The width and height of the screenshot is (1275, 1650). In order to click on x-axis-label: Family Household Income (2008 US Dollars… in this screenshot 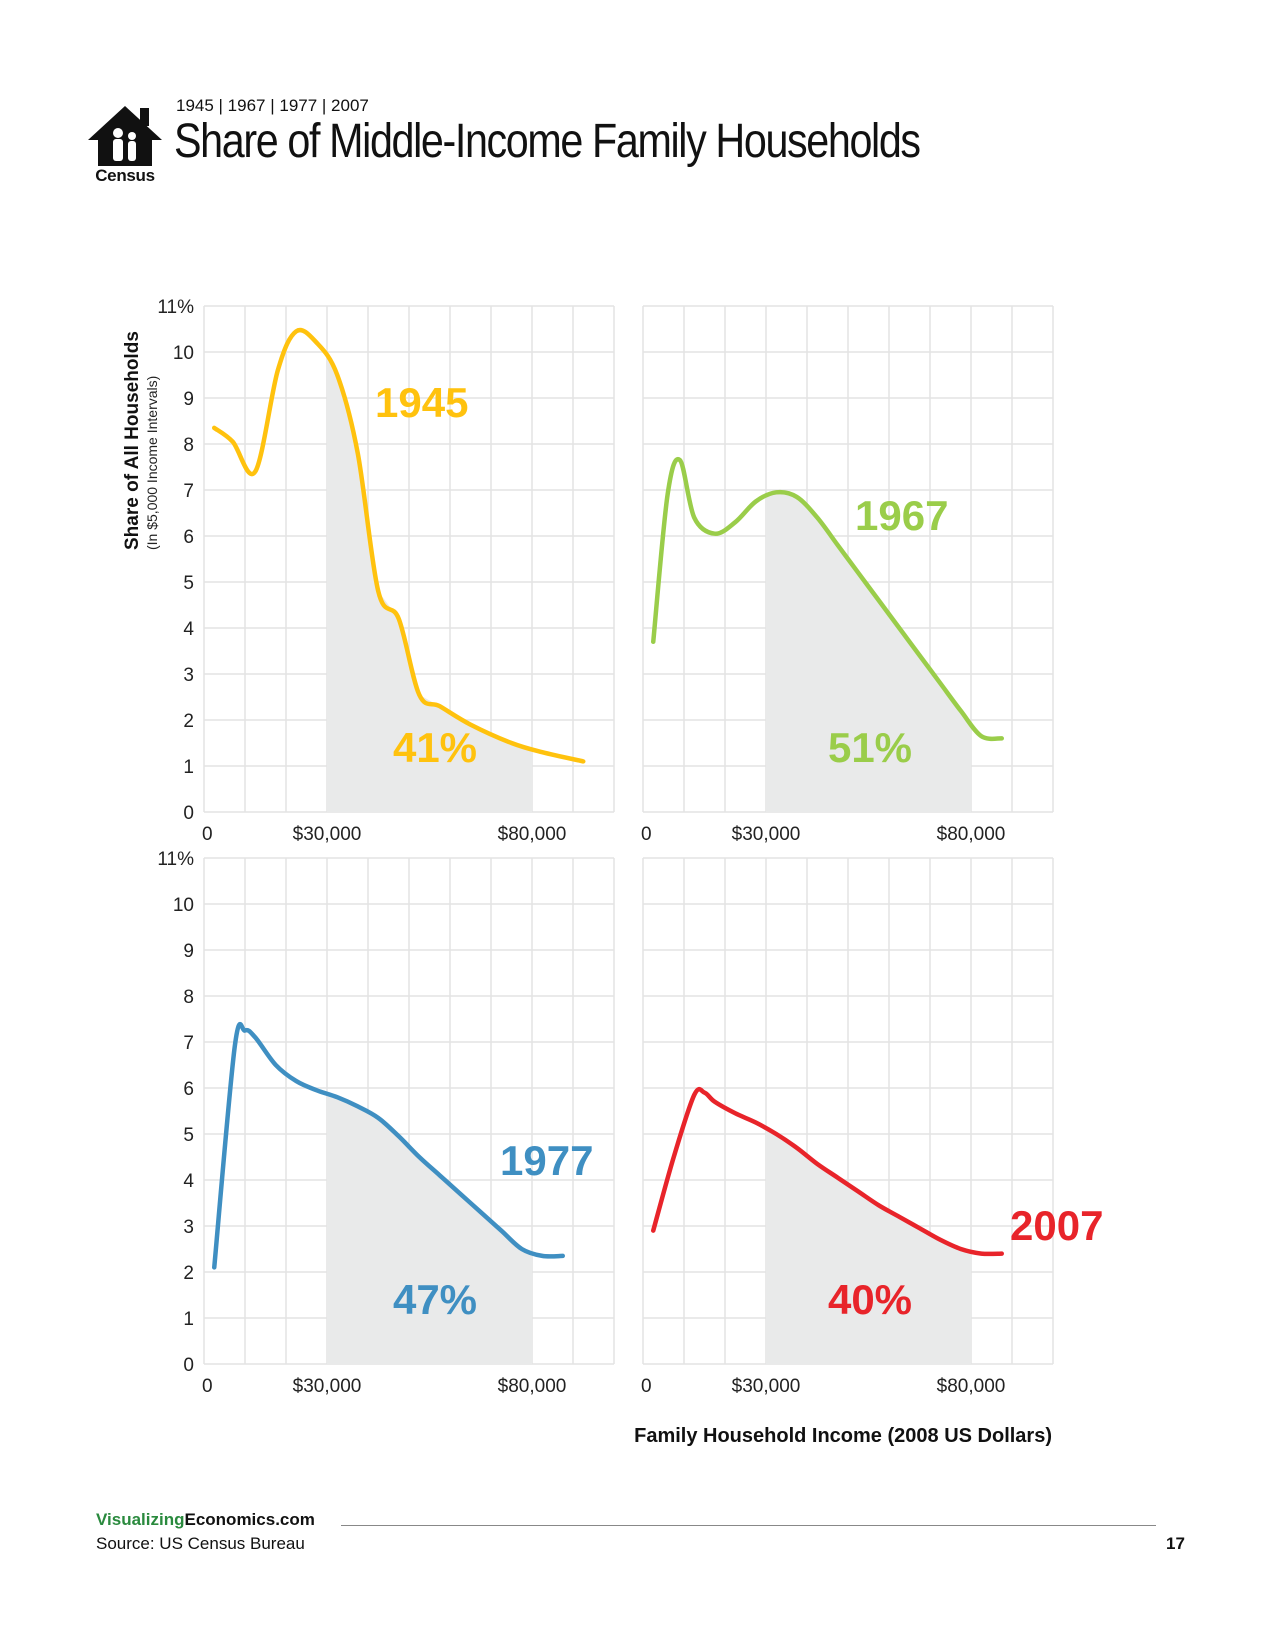, I will do `click(843, 1436)`.